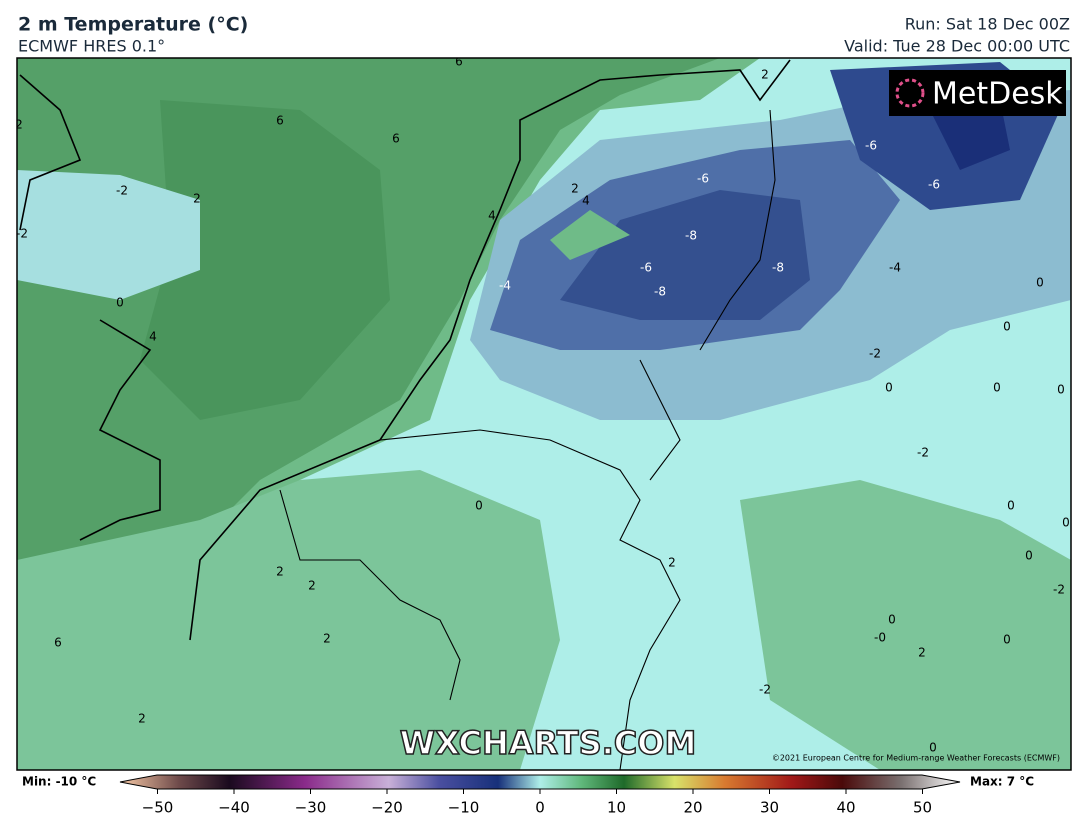  I want to click on colorbar-bar, so click(540, 782).